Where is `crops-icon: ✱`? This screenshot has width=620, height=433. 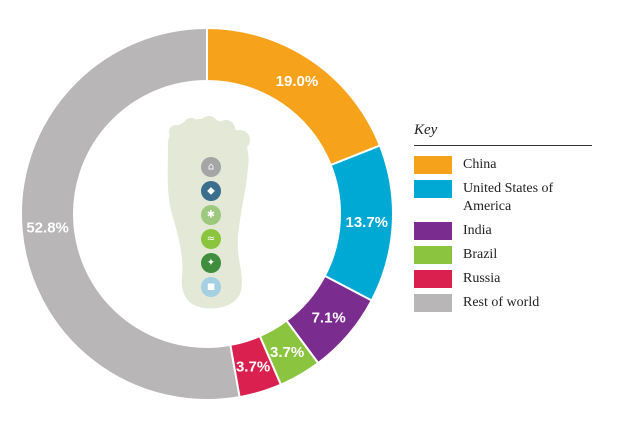
crops-icon: ✱ is located at coordinates (211, 215).